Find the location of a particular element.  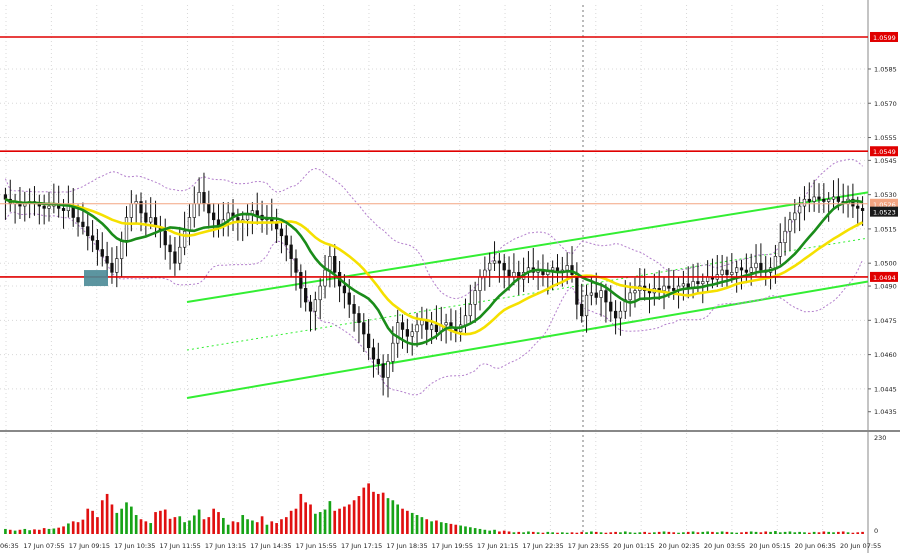

time-tick-label: 20 Jun 02:35 is located at coordinates (679, 546).